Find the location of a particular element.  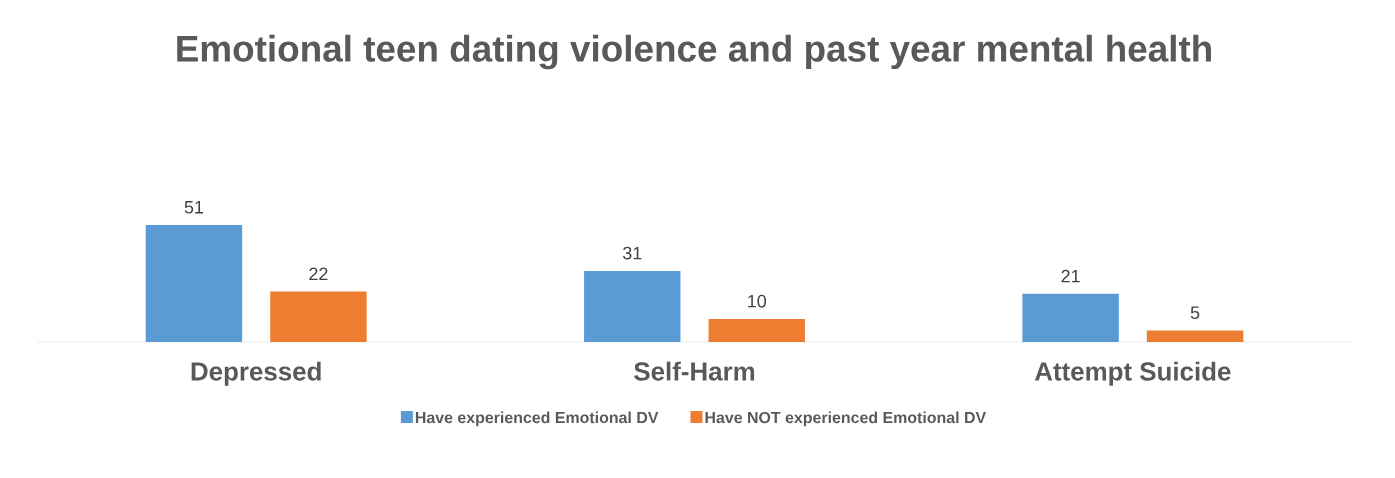

x-tick-label: Depressed is located at coordinates (256, 373).